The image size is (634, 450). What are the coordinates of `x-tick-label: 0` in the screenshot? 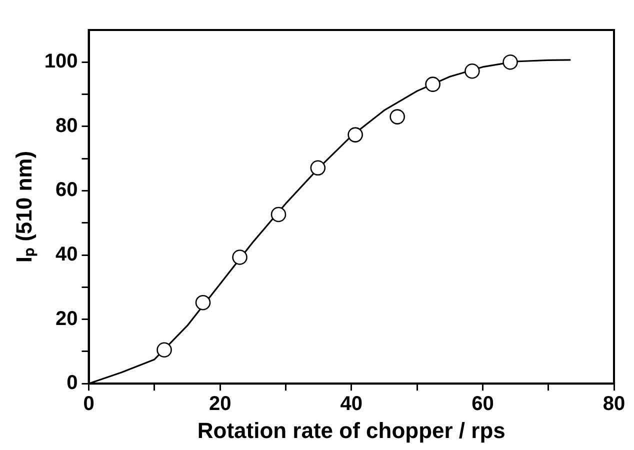 It's located at (88, 404).